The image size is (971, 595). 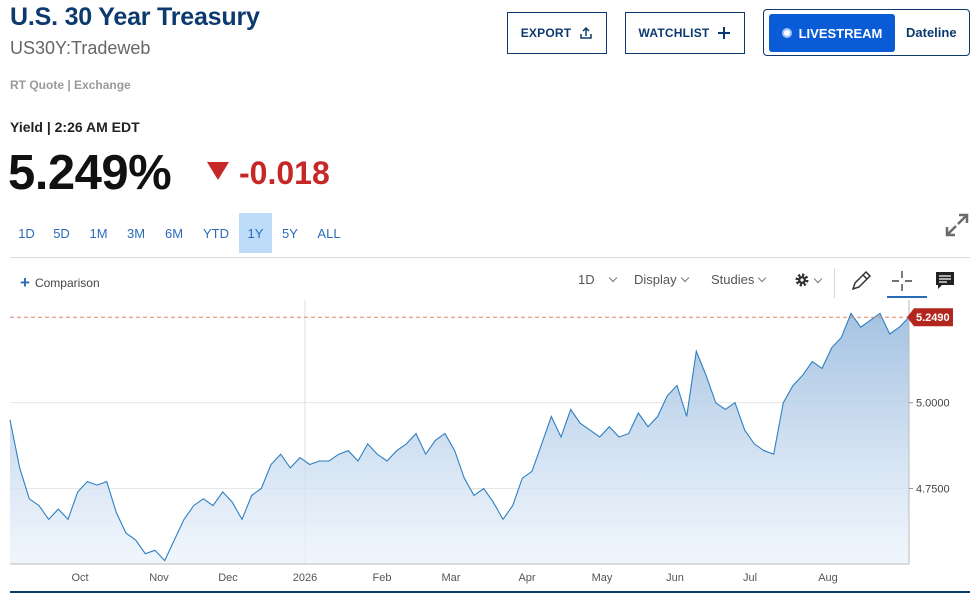 I want to click on x-tick-label: Apr, so click(x=526, y=578).